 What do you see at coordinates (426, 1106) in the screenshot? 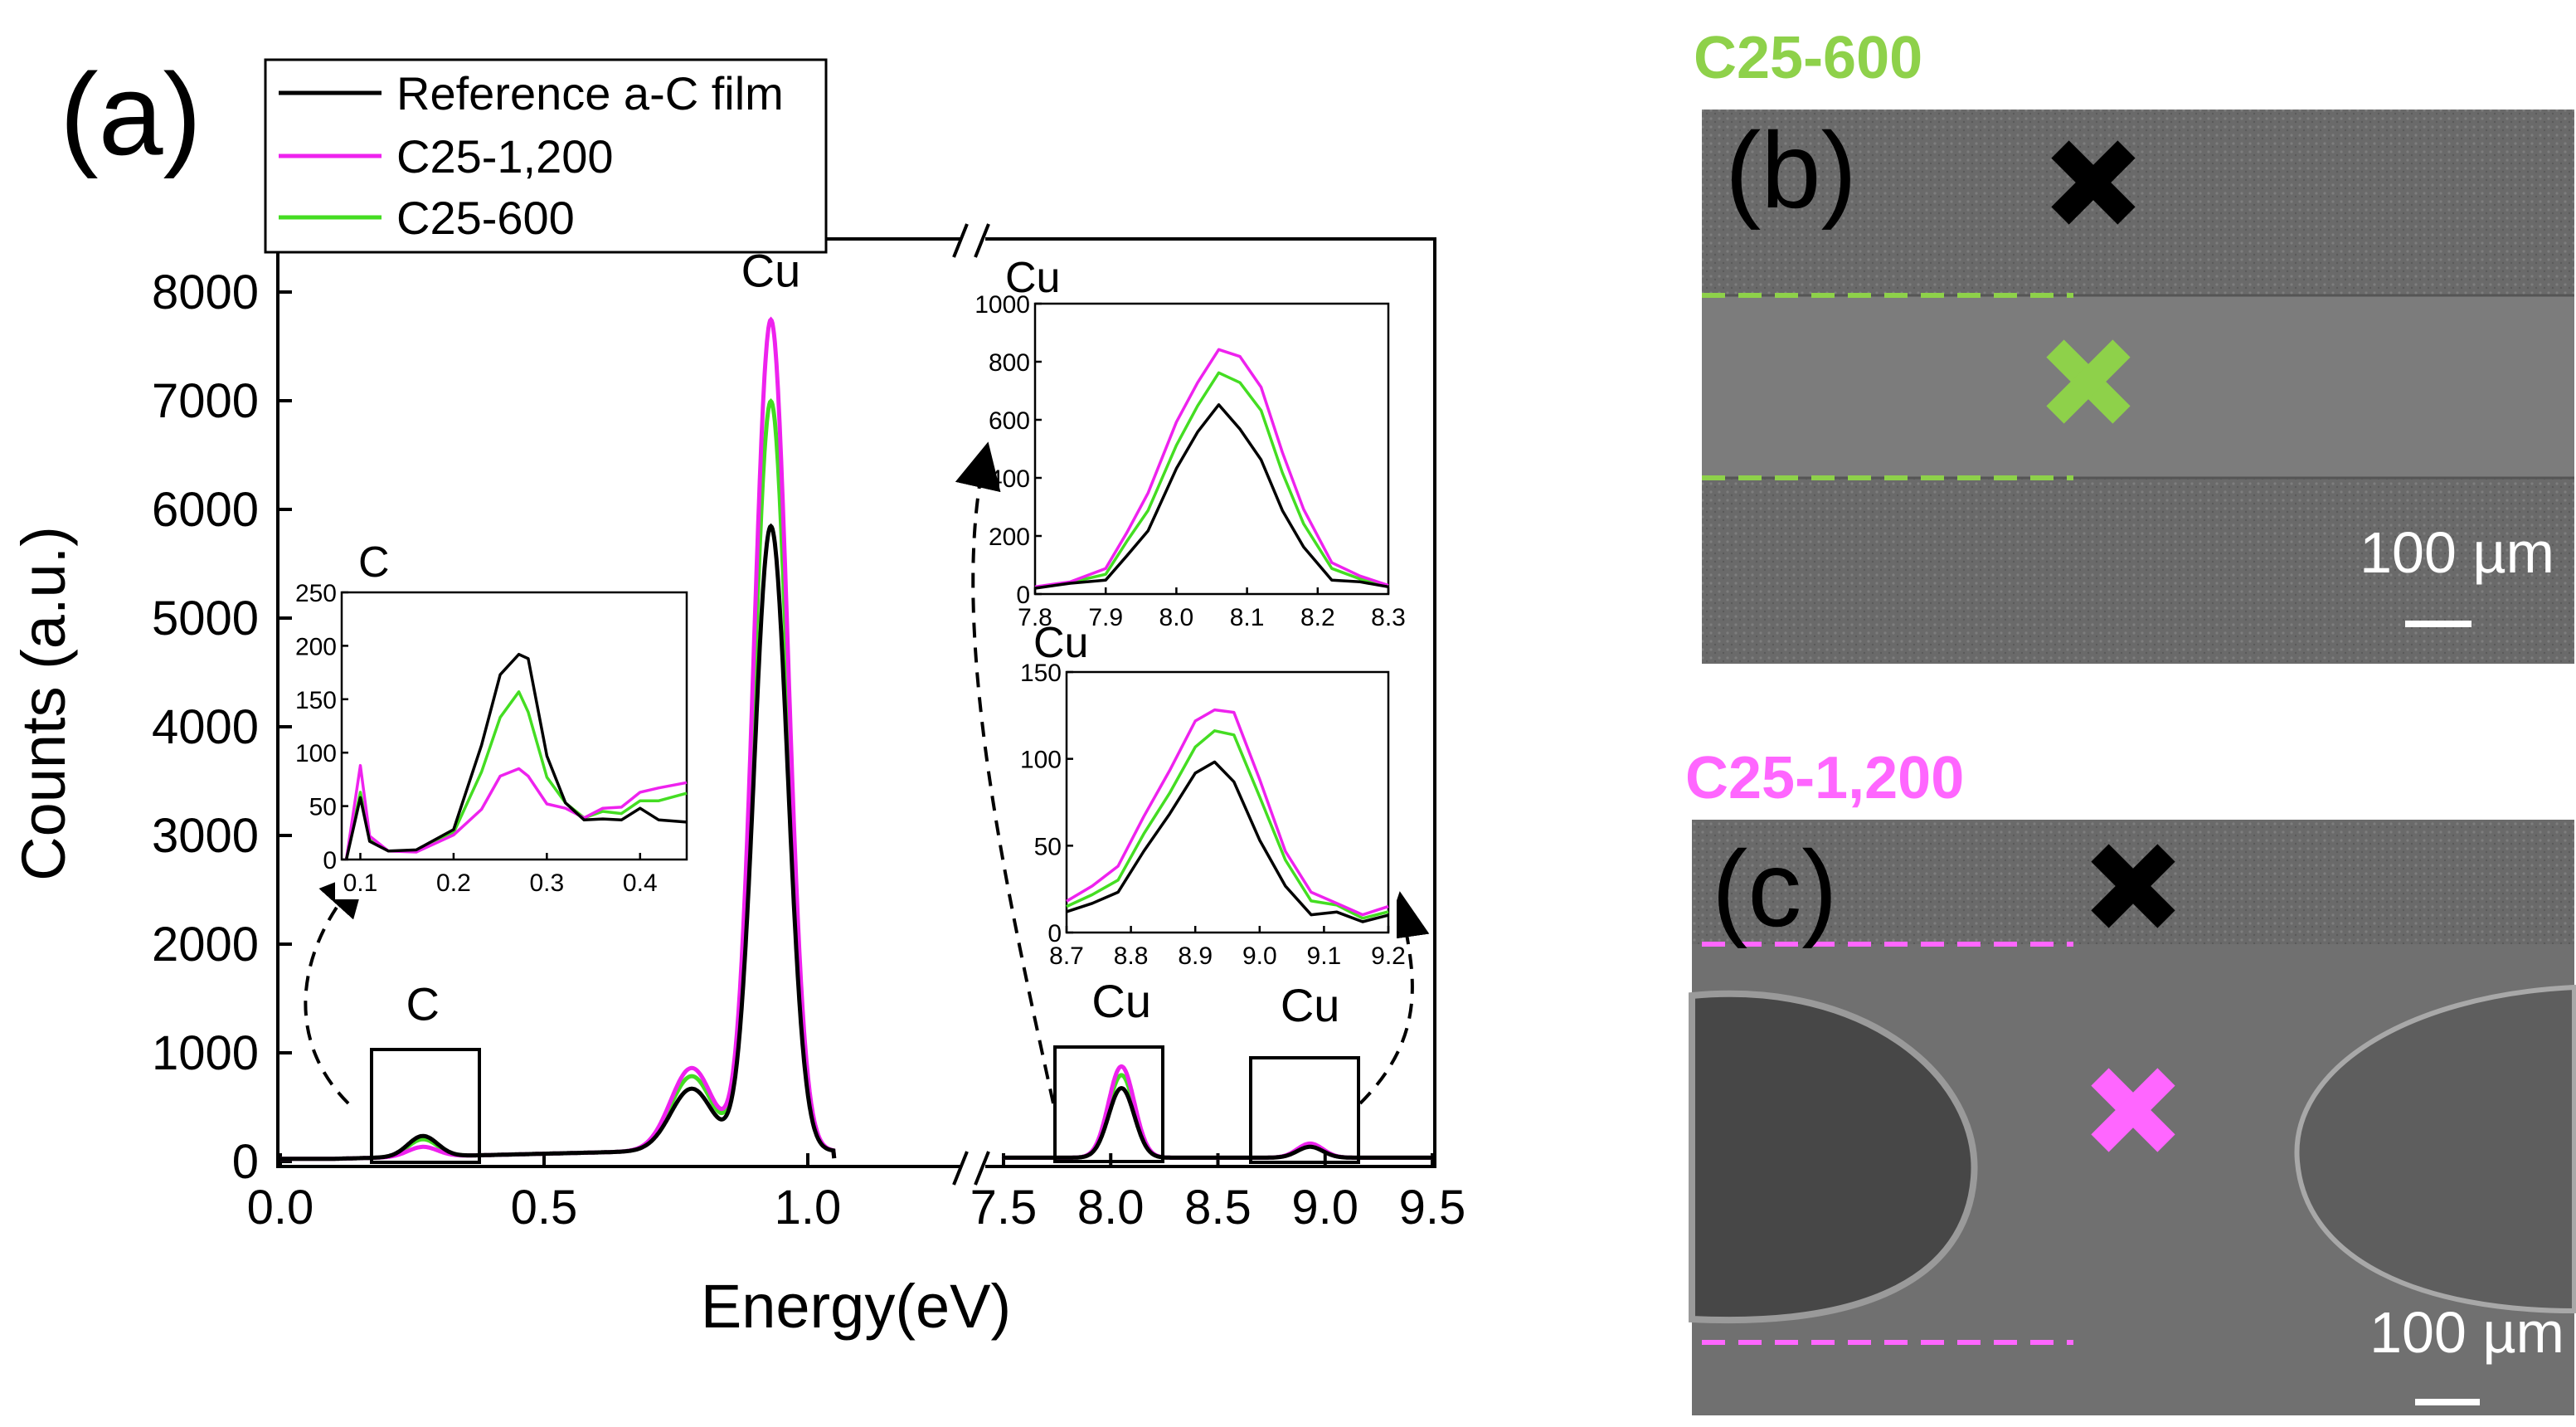
I see `zoom-box-c` at bounding box center [426, 1106].